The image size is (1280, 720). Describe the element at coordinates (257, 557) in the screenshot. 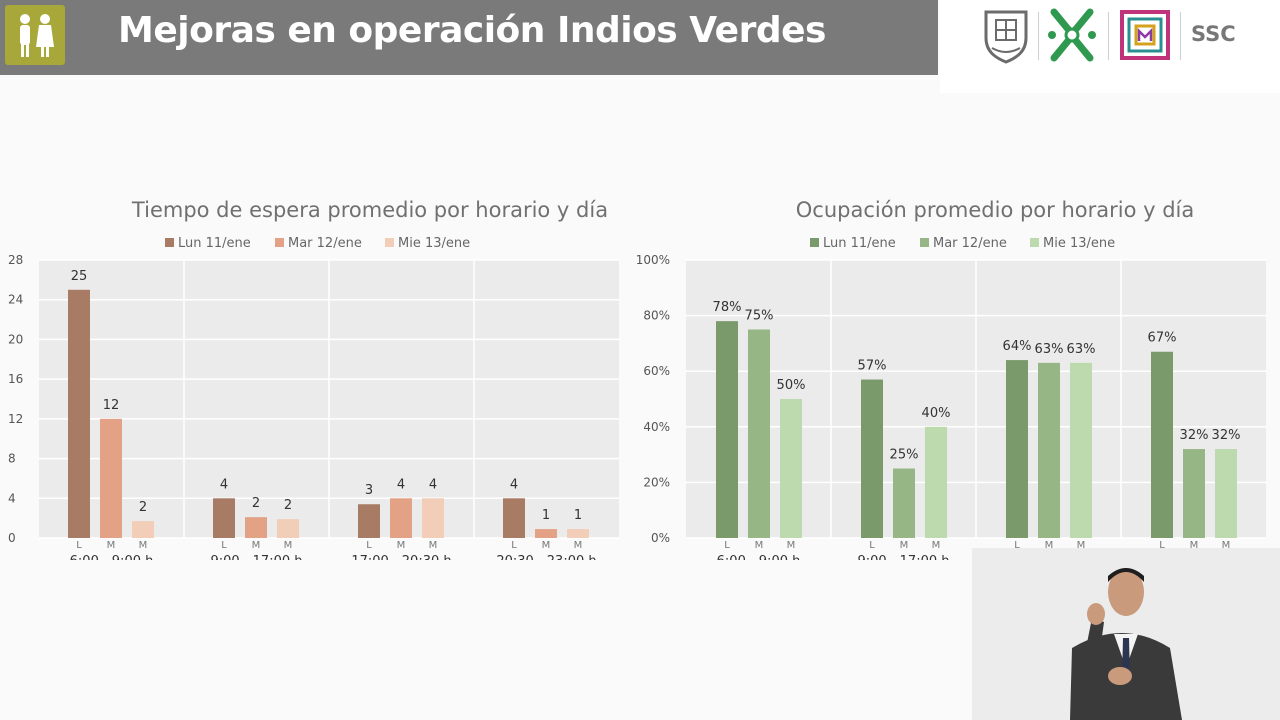

I see `x-category-label: 9:00 - 17:00 h` at that location.